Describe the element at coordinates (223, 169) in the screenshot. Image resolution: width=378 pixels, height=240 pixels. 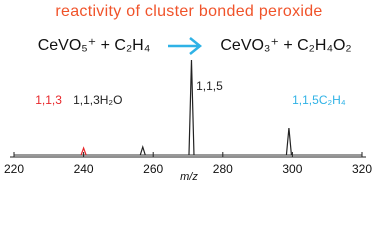
I see `x-tick-label: 280` at that location.